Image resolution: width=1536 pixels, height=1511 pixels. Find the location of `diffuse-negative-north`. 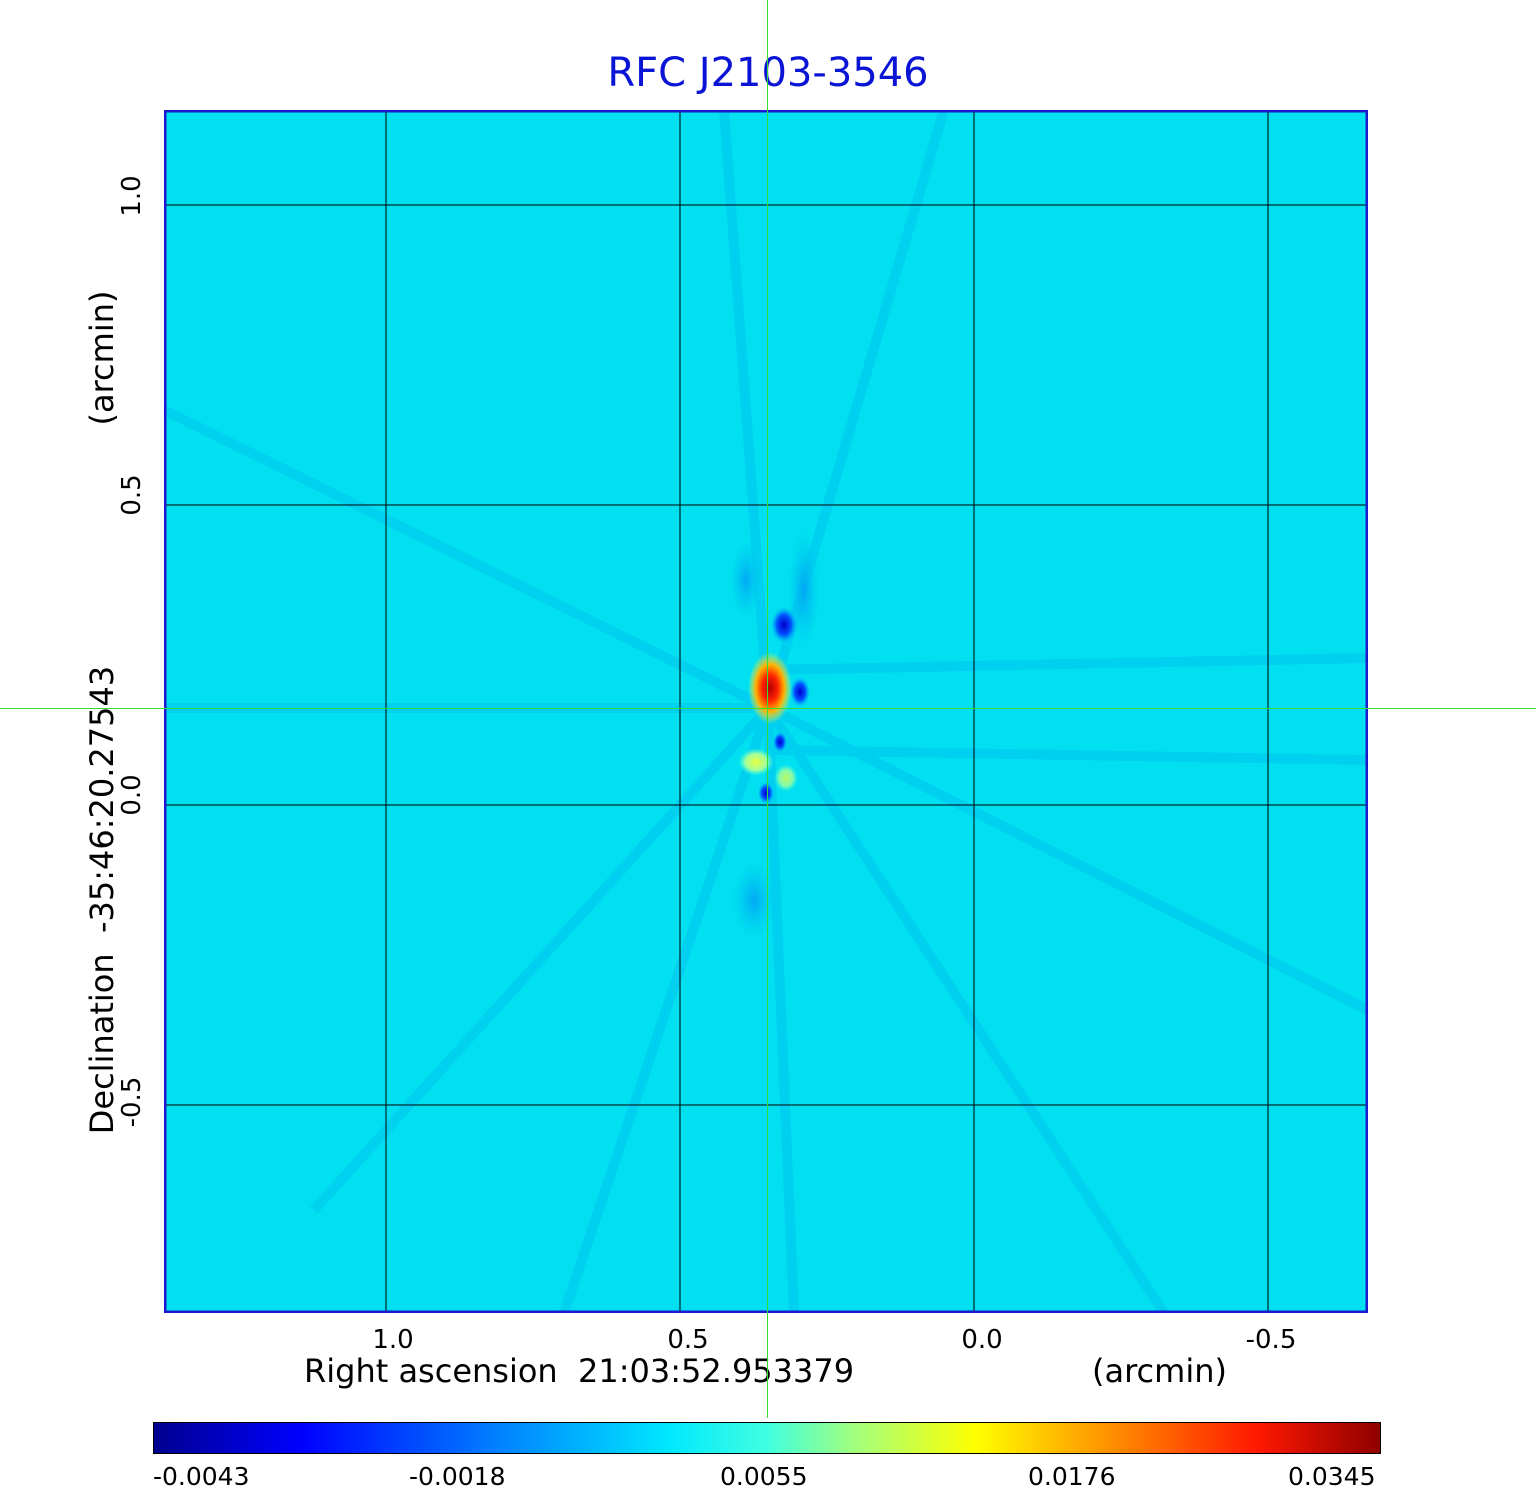

diffuse-negative-north is located at coordinates (746, 580).